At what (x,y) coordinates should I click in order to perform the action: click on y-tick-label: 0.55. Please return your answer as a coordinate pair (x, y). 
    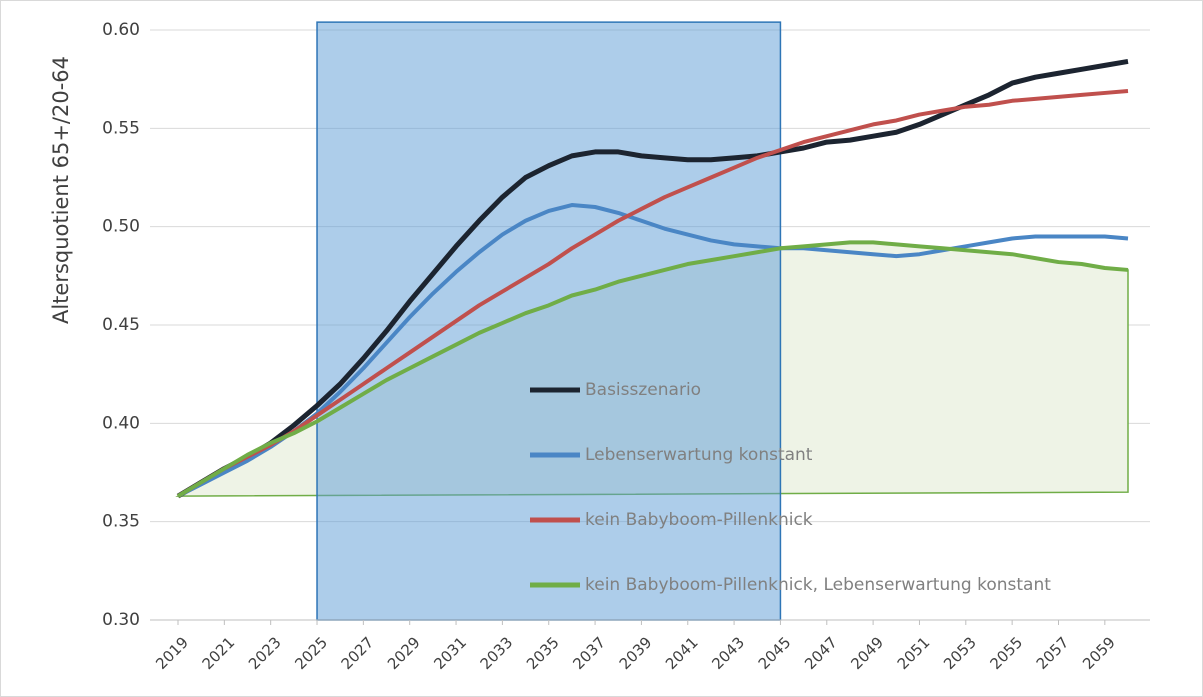
    Looking at the image, I should click on (121, 128).